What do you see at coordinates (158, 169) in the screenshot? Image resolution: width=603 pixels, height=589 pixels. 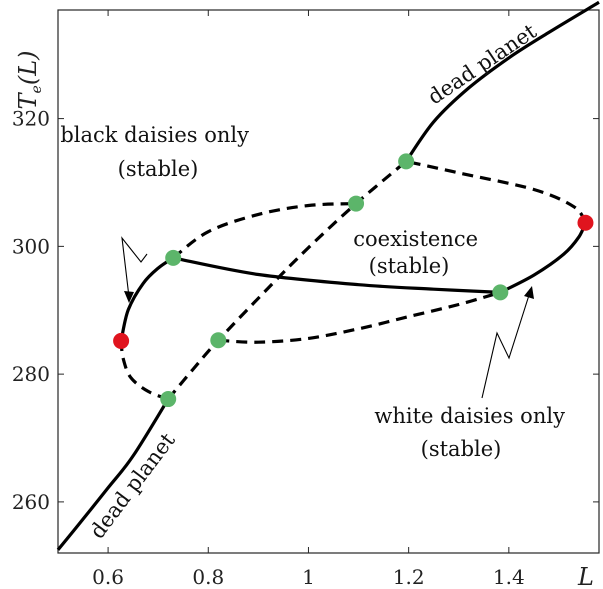 I see `annotation-black-daisies-line2: (stable)` at bounding box center [158, 169].